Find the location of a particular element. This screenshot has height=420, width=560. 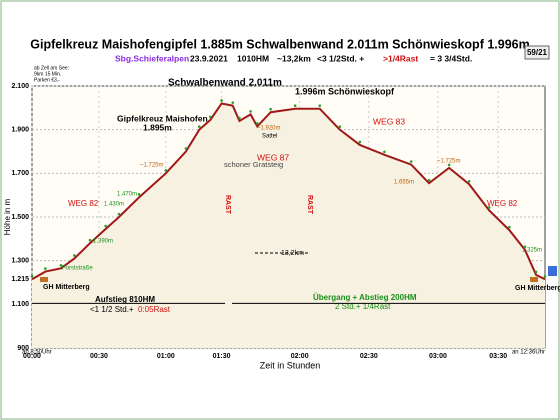

x-tick-label: 01:30 is located at coordinates (222, 356).